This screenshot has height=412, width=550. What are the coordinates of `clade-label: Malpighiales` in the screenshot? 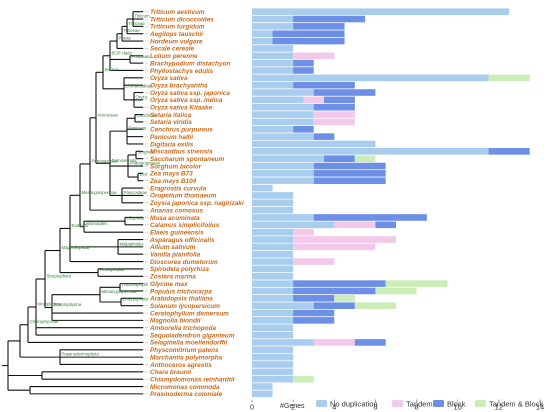 It's located at (132, 243).